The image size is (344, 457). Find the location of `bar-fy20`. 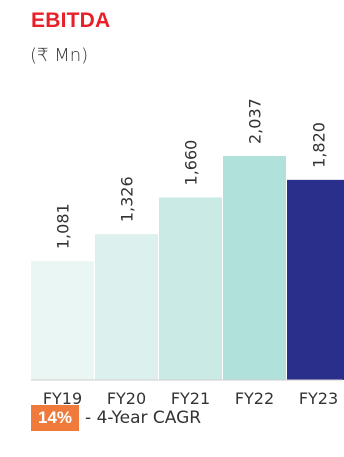

bar-fy20 is located at coordinates (126, 307).